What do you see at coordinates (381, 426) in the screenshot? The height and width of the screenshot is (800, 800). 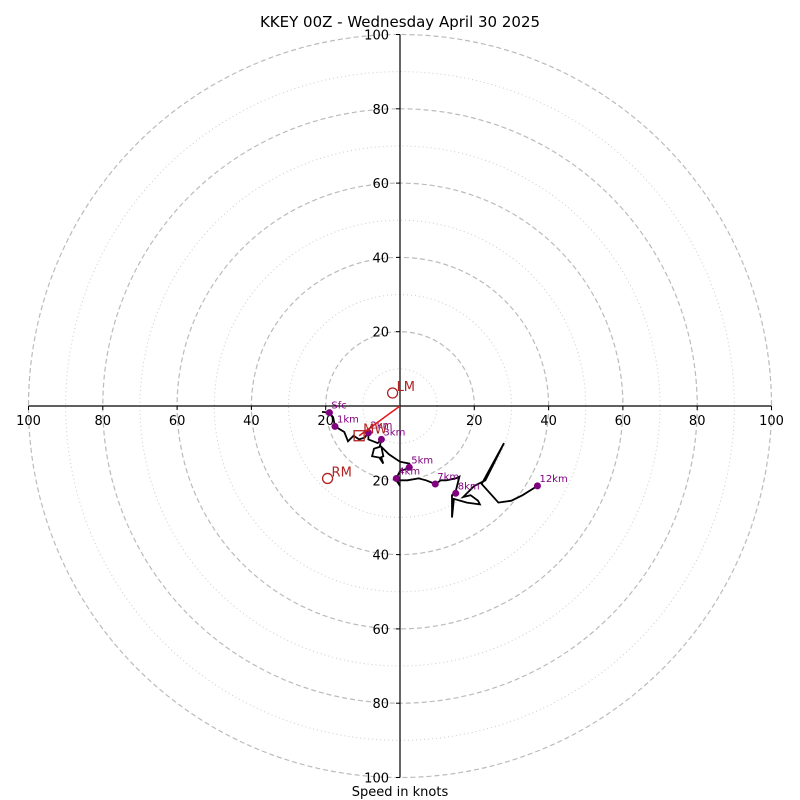 I see `height-label-2km: 2km` at bounding box center [381, 426].